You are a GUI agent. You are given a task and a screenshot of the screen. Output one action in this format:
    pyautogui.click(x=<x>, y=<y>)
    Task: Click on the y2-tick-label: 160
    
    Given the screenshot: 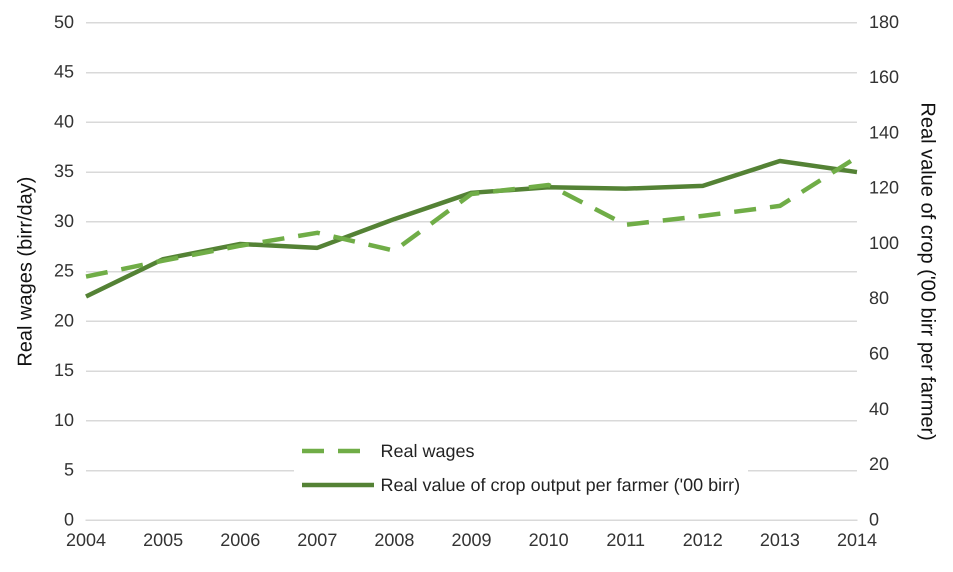 What is the action you would take?
    pyautogui.click(x=884, y=77)
    